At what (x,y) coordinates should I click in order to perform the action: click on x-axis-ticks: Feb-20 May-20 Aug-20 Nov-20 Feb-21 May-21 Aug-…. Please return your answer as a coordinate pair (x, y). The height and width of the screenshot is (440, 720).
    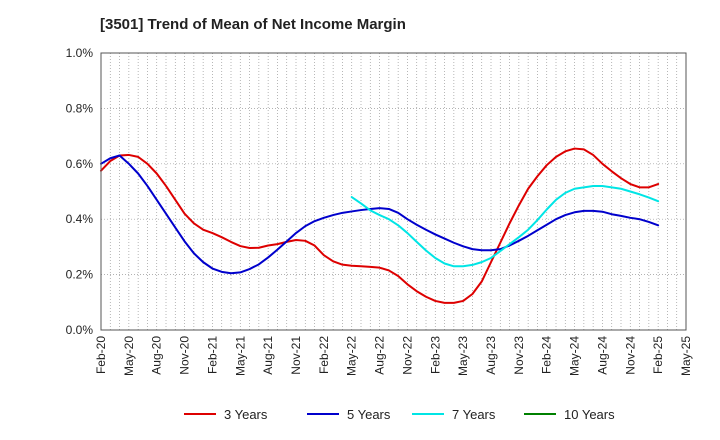
    Looking at the image, I should click on (393, 356).